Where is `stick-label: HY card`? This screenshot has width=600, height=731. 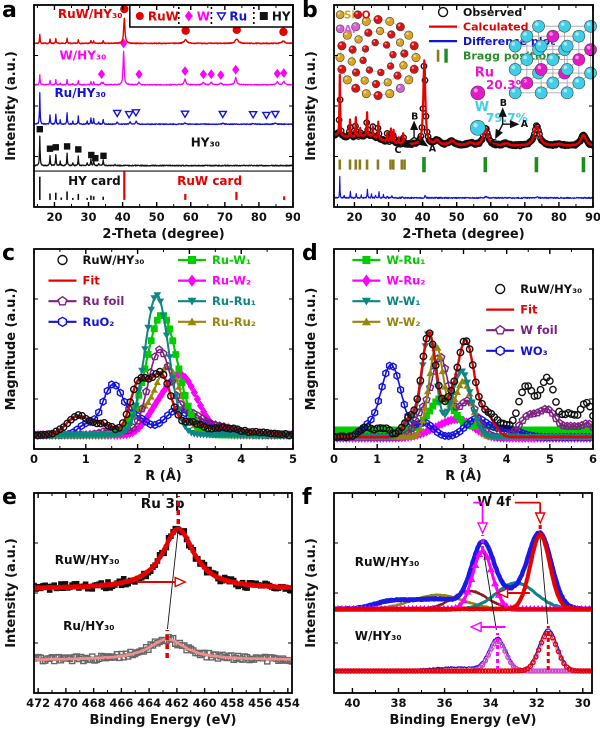
stick-label: HY card is located at coordinates (94, 181).